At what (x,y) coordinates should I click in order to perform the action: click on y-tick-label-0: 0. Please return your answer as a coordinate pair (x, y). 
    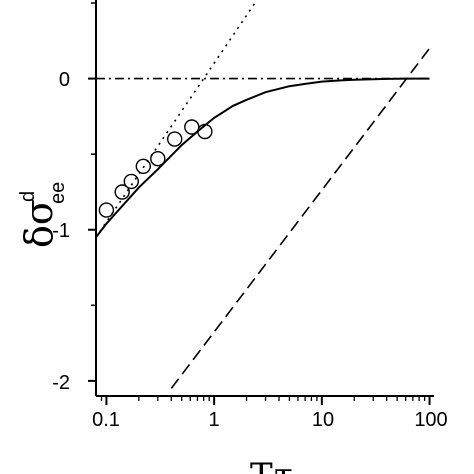
    Looking at the image, I should click on (64, 80).